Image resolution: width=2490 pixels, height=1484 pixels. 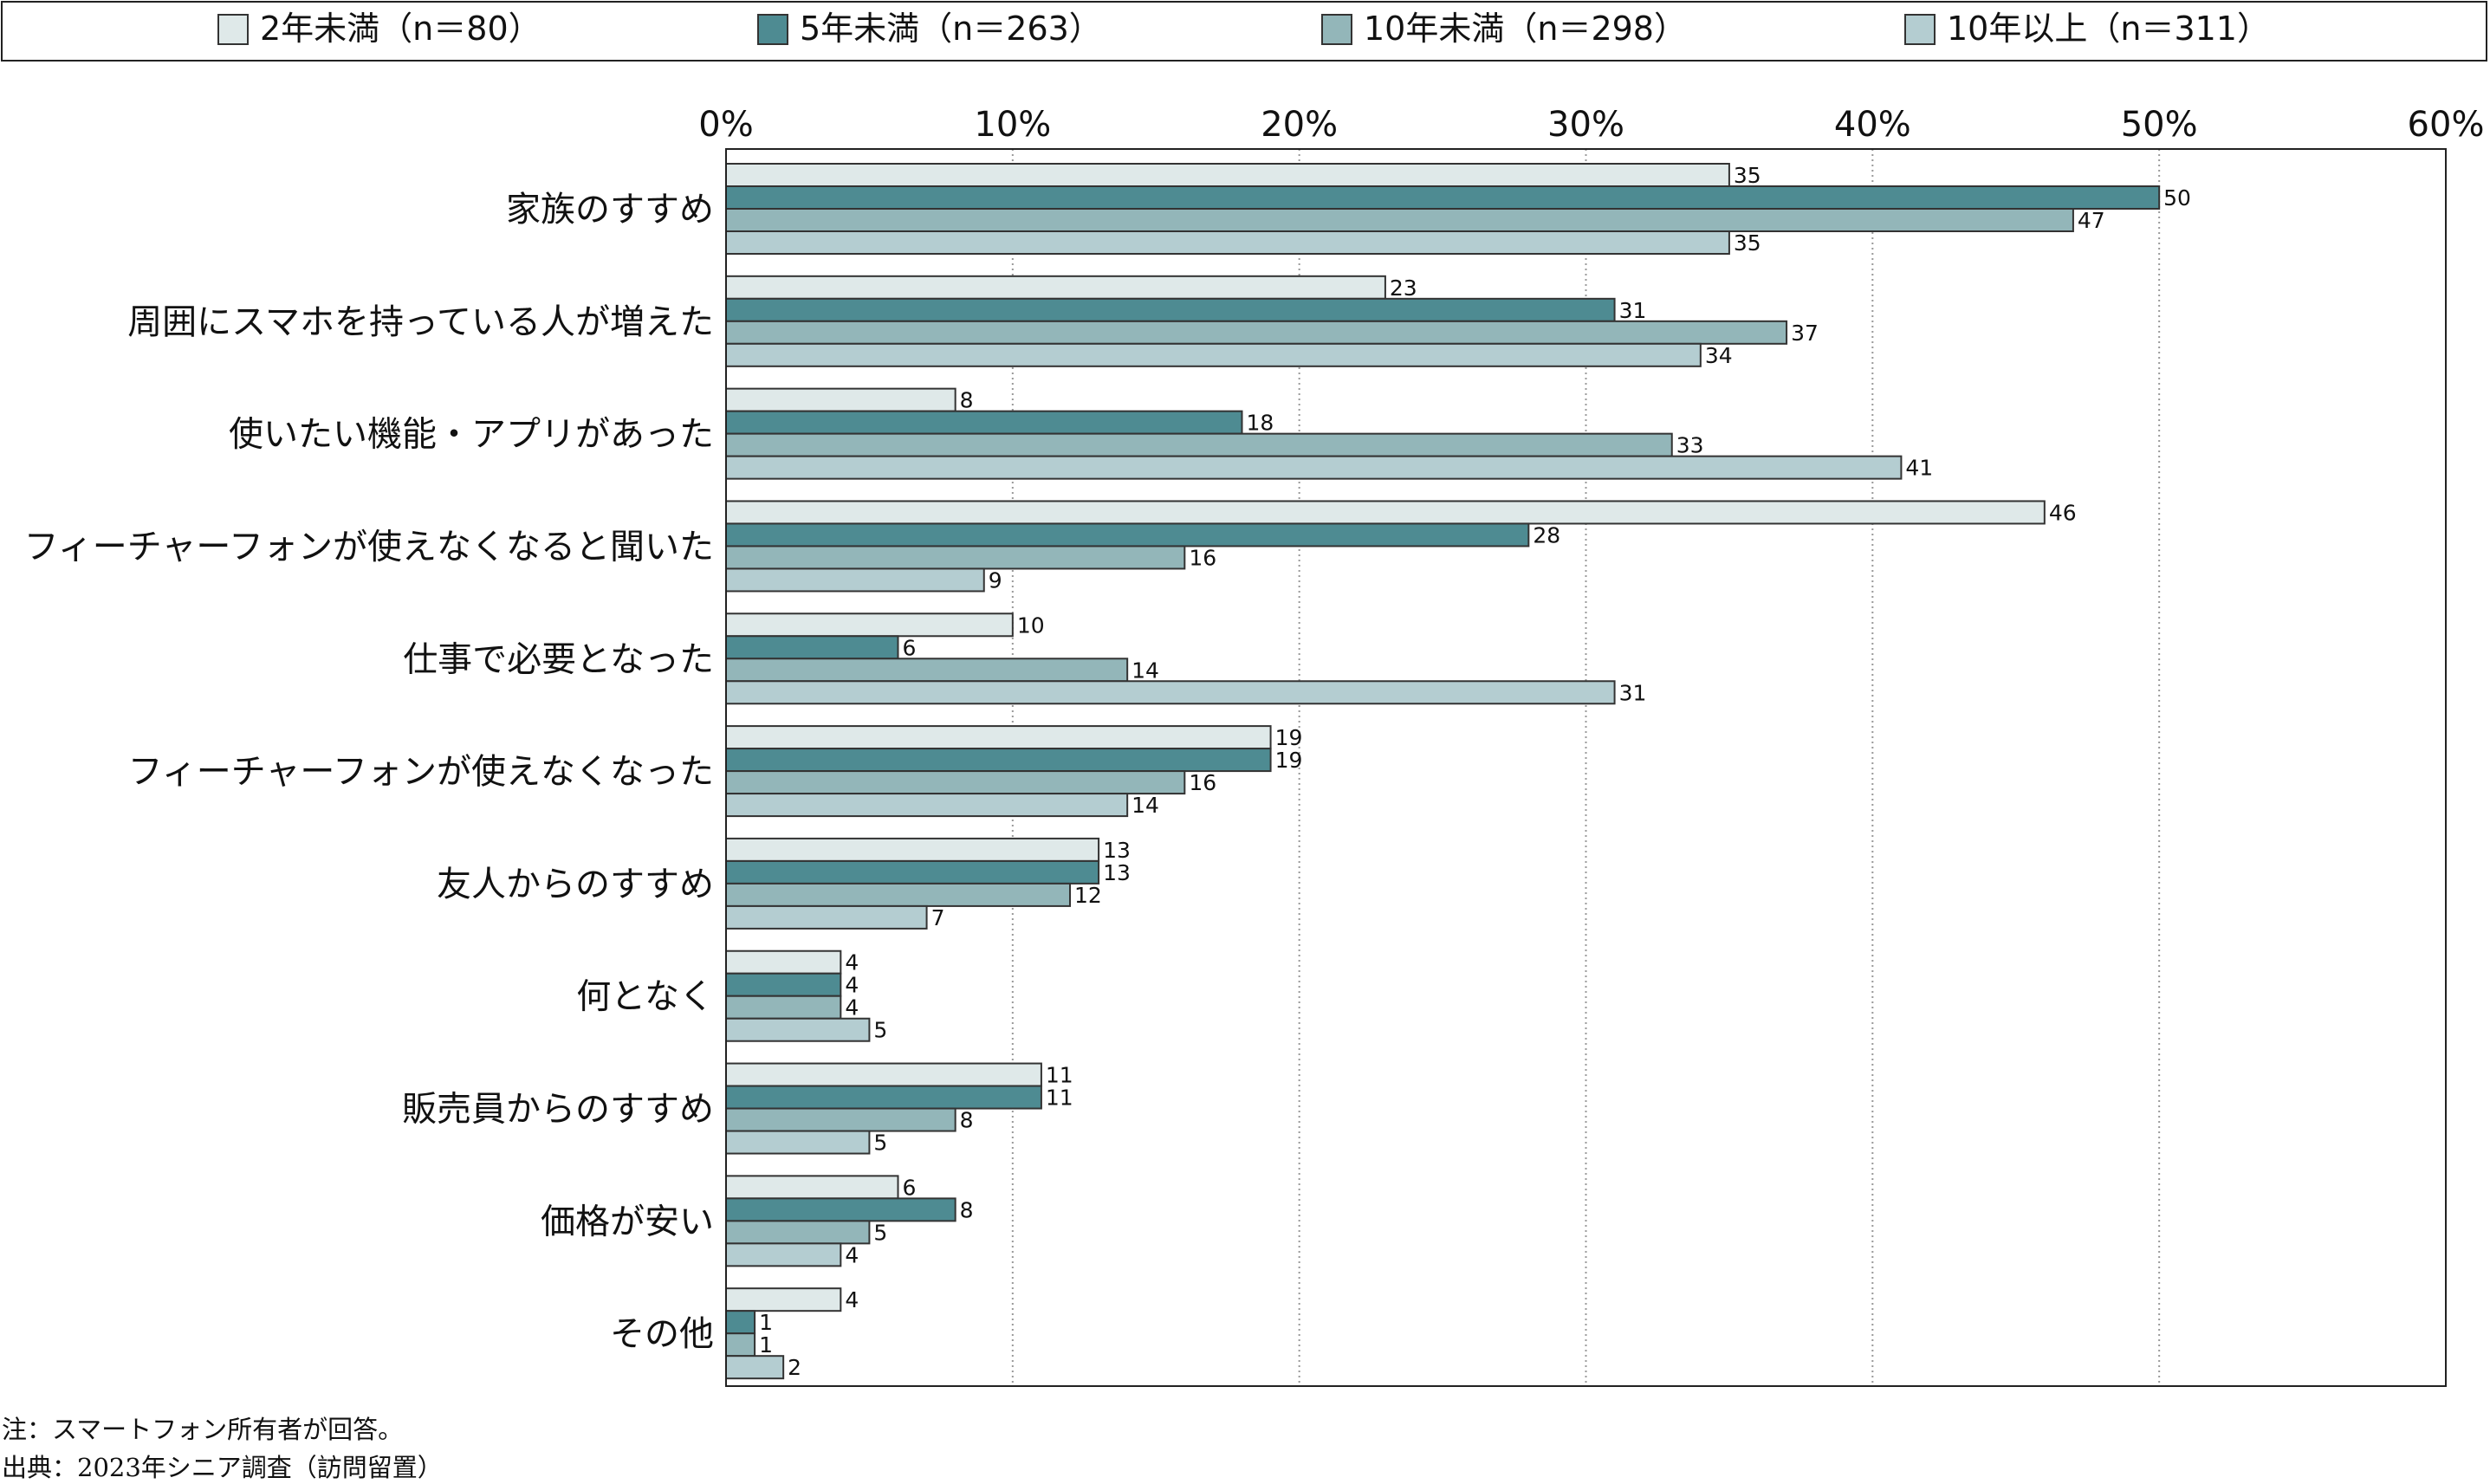 I want to click on data-label: 2, so click(x=794, y=1367).